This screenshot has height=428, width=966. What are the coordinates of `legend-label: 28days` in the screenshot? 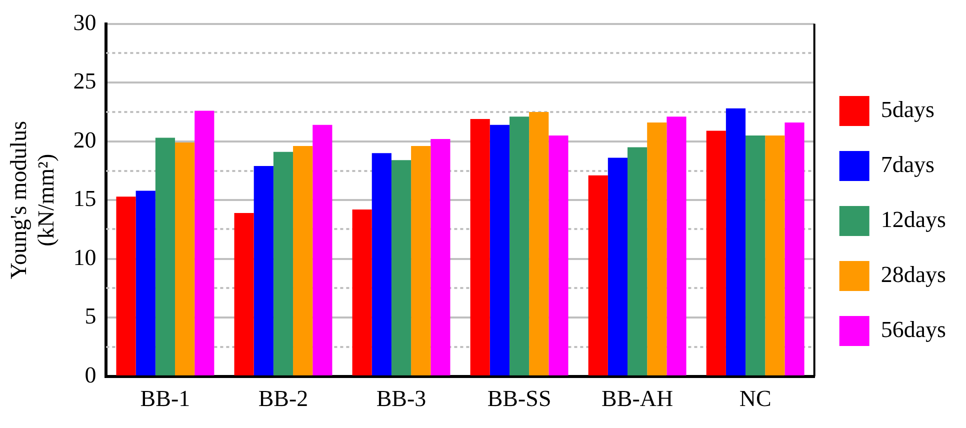 It's located at (913, 275).